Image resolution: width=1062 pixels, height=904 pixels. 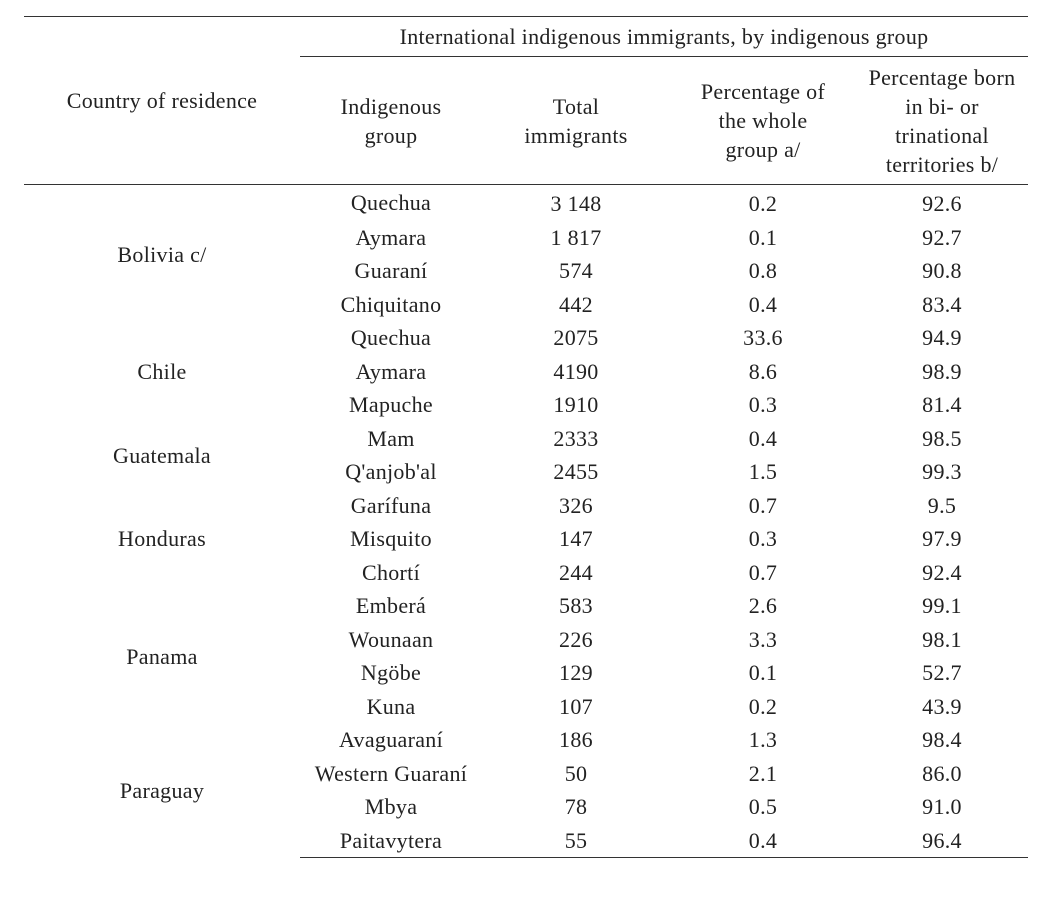 What do you see at coordinates (942, 505) in the screenshot?
I see `value-cell: 9.5` at bounding box center [942, 505].